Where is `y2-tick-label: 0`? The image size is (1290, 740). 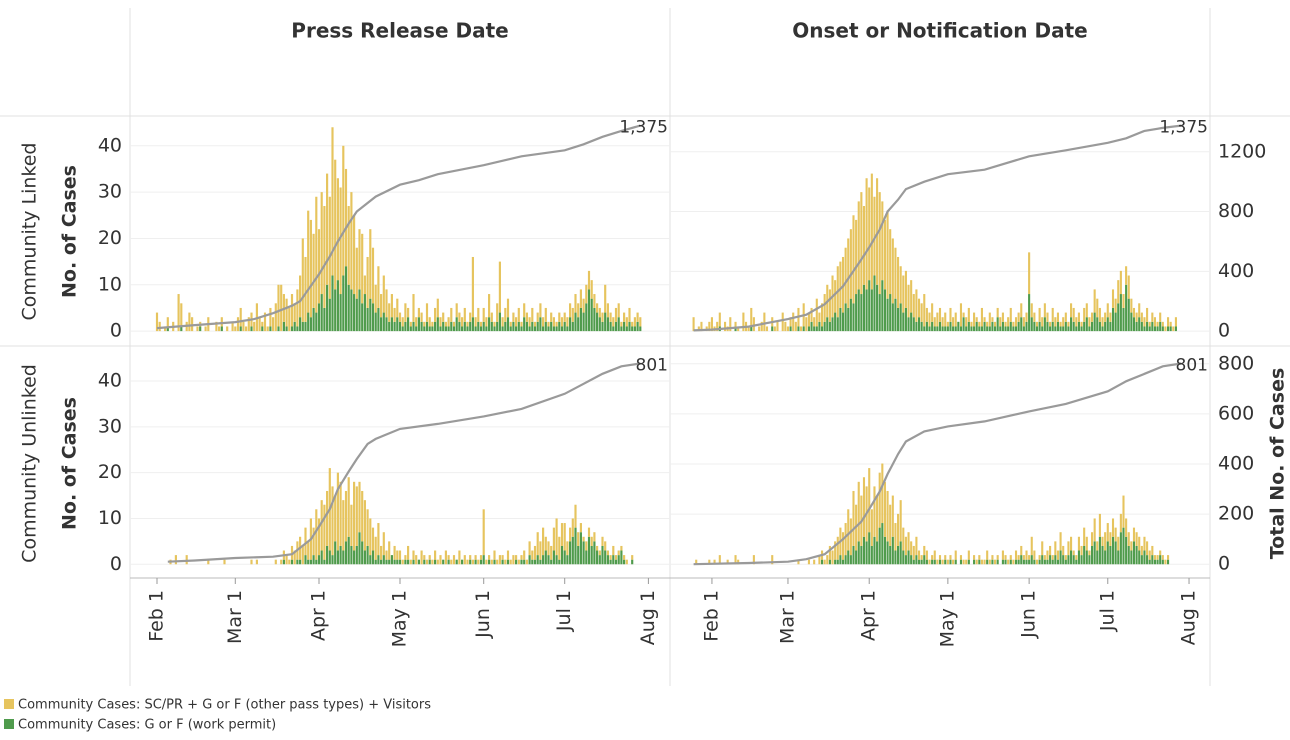
y2-tick-label: 0 is located at coordinates (1224, 564).